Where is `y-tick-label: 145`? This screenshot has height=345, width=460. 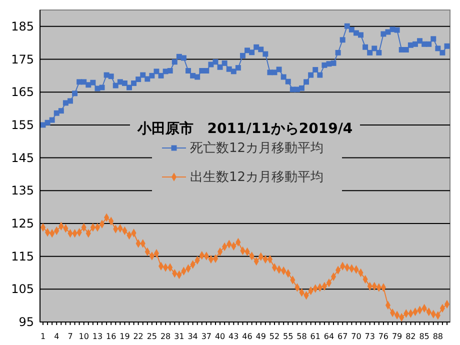 y-tick-label: 145 is located at coordinates (22, 157).